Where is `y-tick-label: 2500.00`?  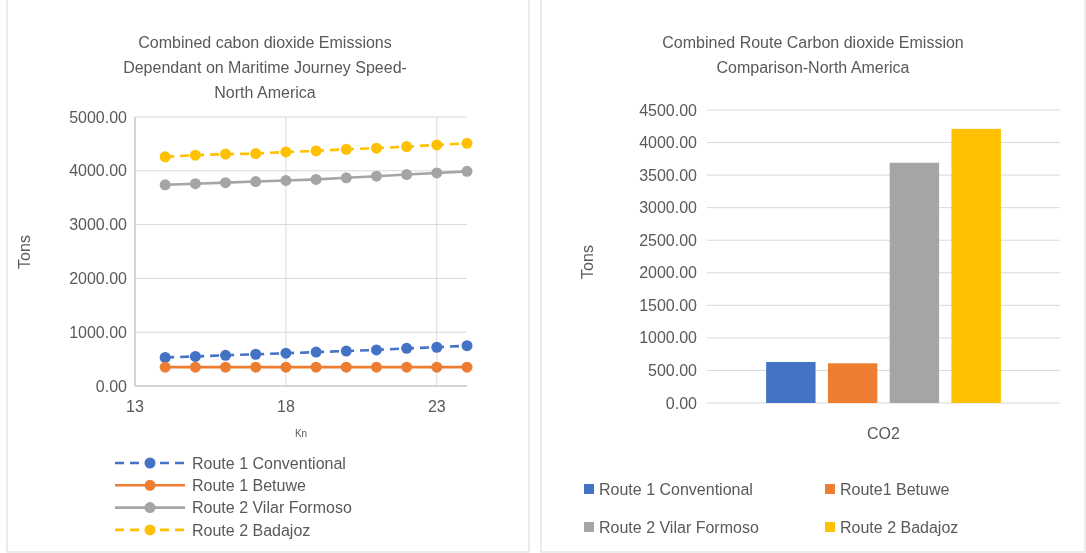
y-tick-label: 2500.00 is located at coordinates (668, 240).